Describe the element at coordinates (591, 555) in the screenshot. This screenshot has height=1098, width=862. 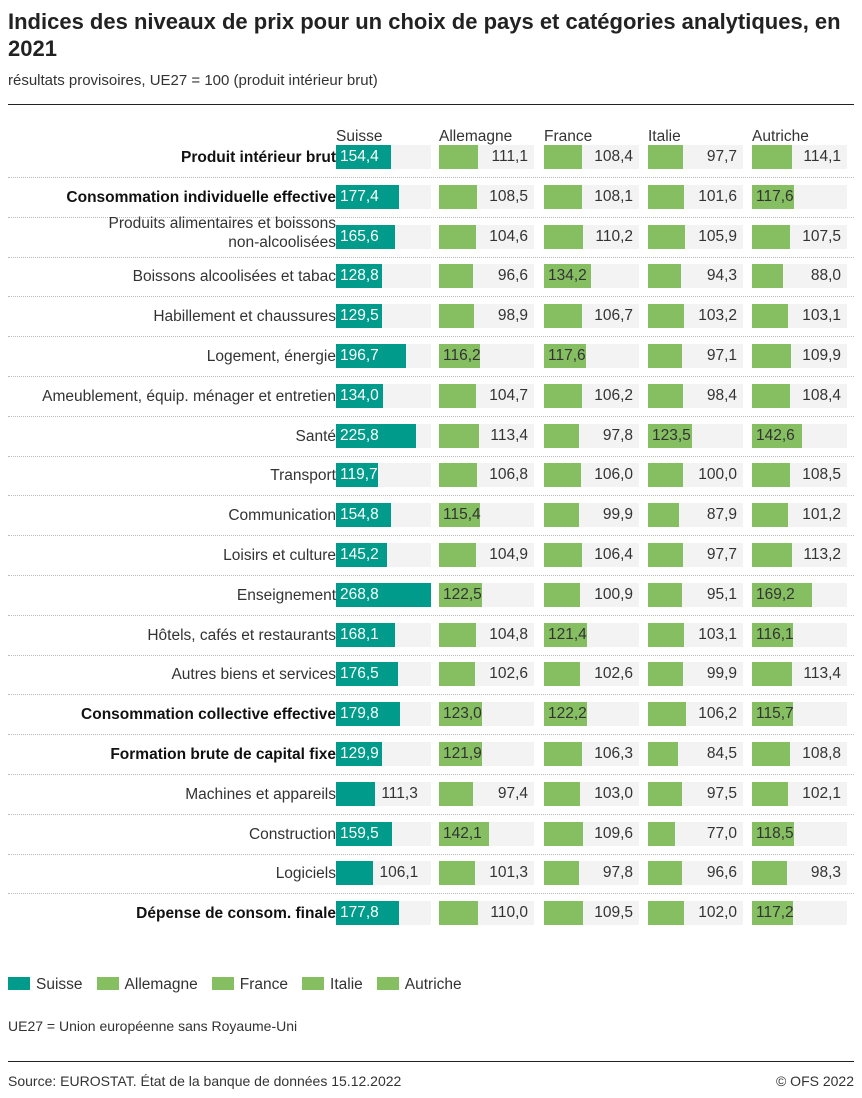
I see `bar-cell: 106,4` at that location.